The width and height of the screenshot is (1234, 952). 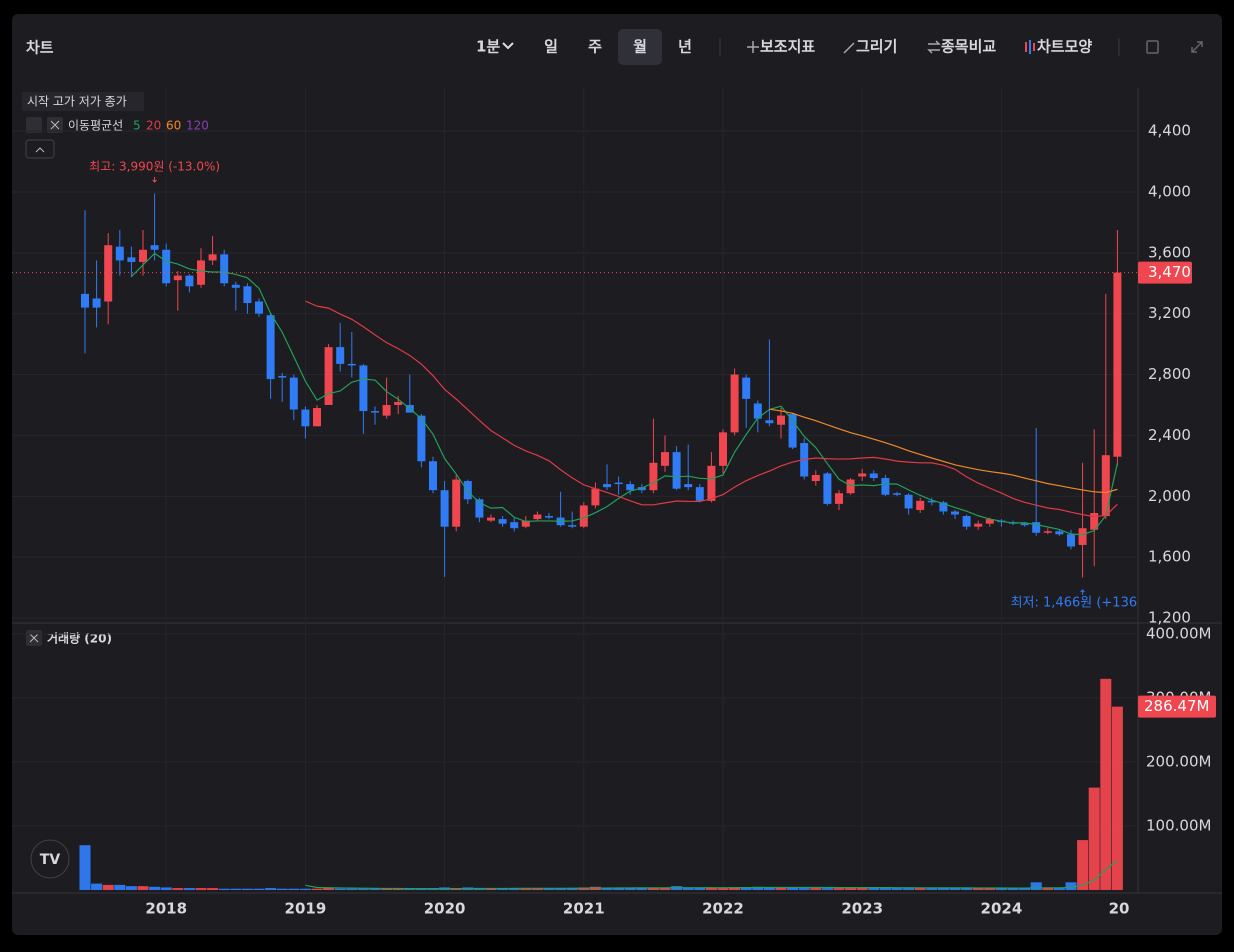 I want to click on collapse-button, so click(x=40, y=149).